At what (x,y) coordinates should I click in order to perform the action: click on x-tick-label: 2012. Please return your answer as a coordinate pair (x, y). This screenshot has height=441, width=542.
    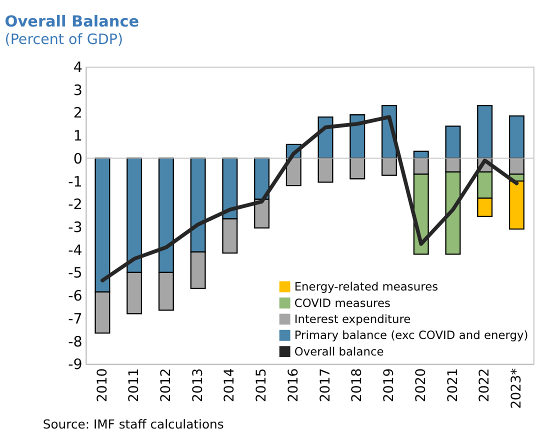
    Looking at the image, I should click on (166, 385).